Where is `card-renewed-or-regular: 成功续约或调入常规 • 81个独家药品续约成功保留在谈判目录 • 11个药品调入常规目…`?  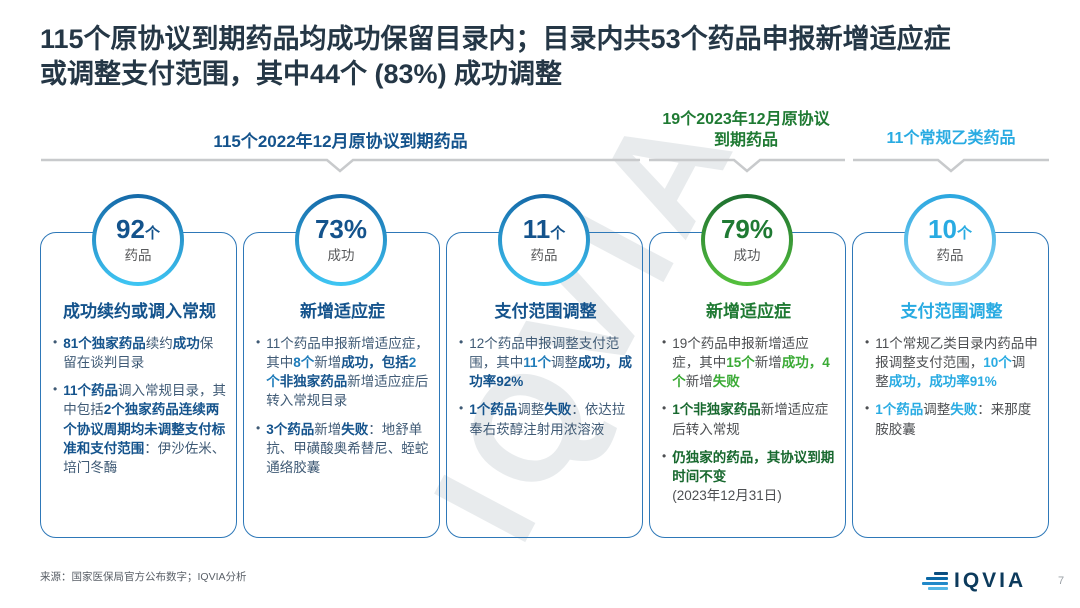 card-renewed-or-regular: 成功续约或调入常规 • 81个独家药品续约成功保留在谈判目录 • 11个药品调入常规目… is located at coordinates (138, 385).